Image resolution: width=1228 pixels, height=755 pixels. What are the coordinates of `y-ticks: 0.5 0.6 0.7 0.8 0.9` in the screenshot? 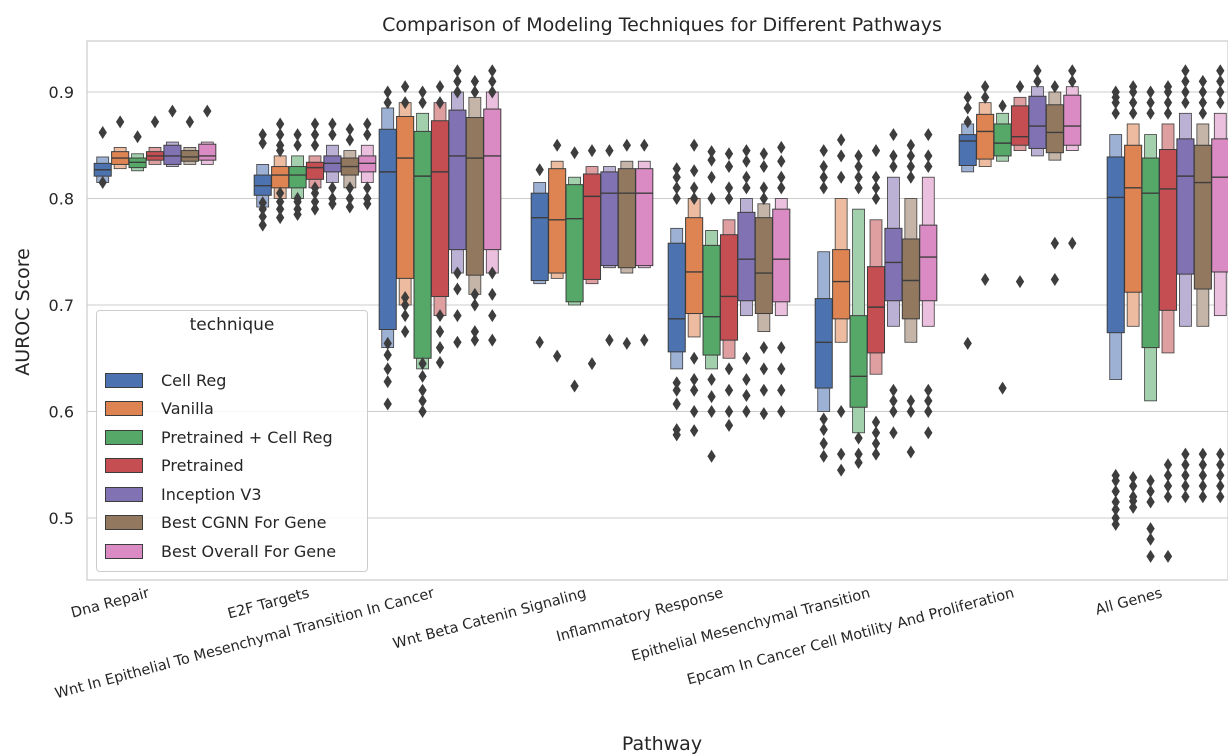 It's located at (61, 305).